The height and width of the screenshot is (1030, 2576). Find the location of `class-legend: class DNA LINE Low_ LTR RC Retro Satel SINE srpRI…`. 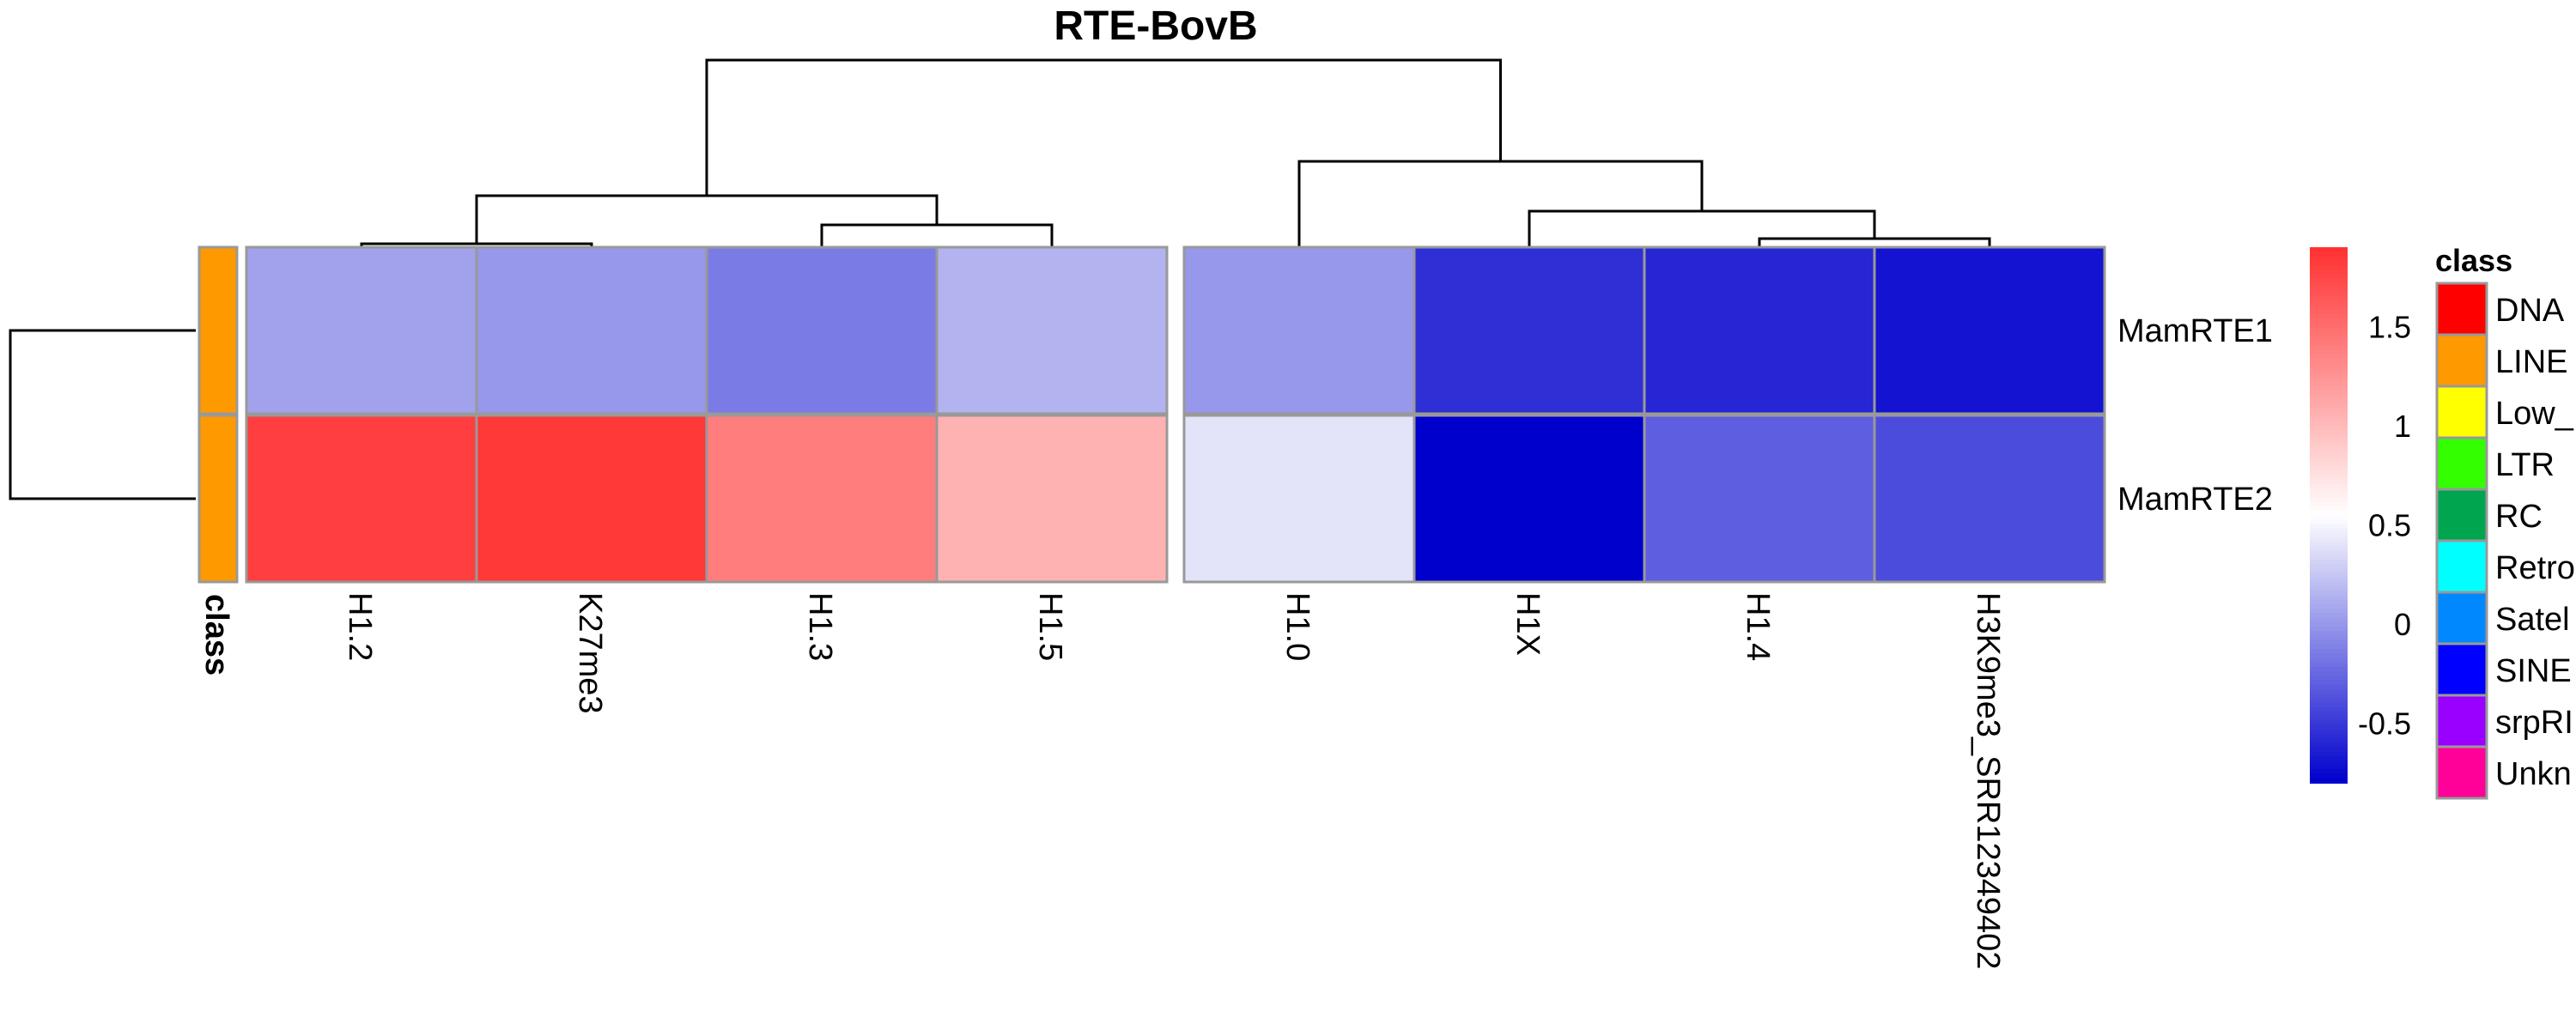

class-legend: class DNA LINE Low_ LTR RC Retro Satel SINE srpRI… is located at coordinates (2505, 521).